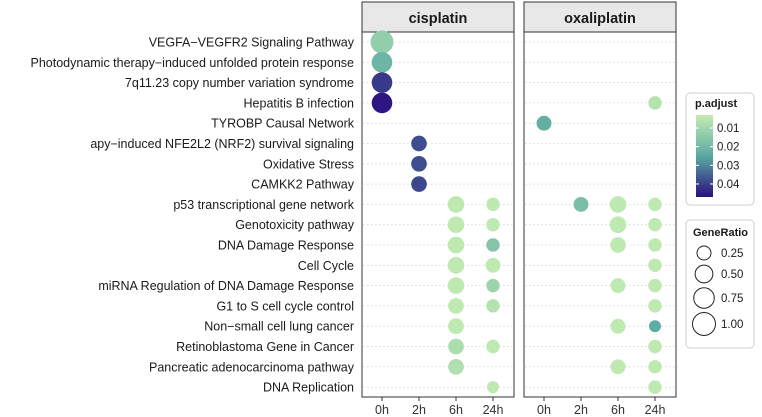 The image size is (762, 417). I want to click on y-tick-label: Oxidative Stress, so click(308, 164).